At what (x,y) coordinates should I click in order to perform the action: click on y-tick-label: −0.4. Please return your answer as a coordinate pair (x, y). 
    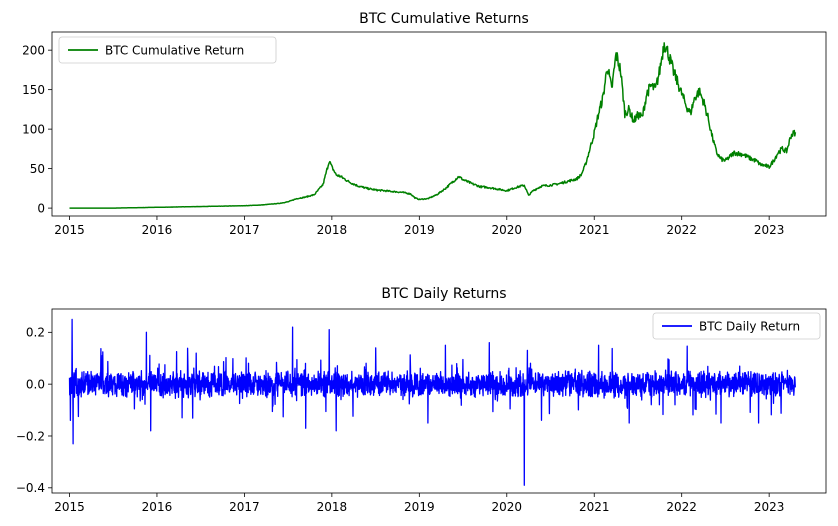
    Looking at the image, I should click on (30, 488).